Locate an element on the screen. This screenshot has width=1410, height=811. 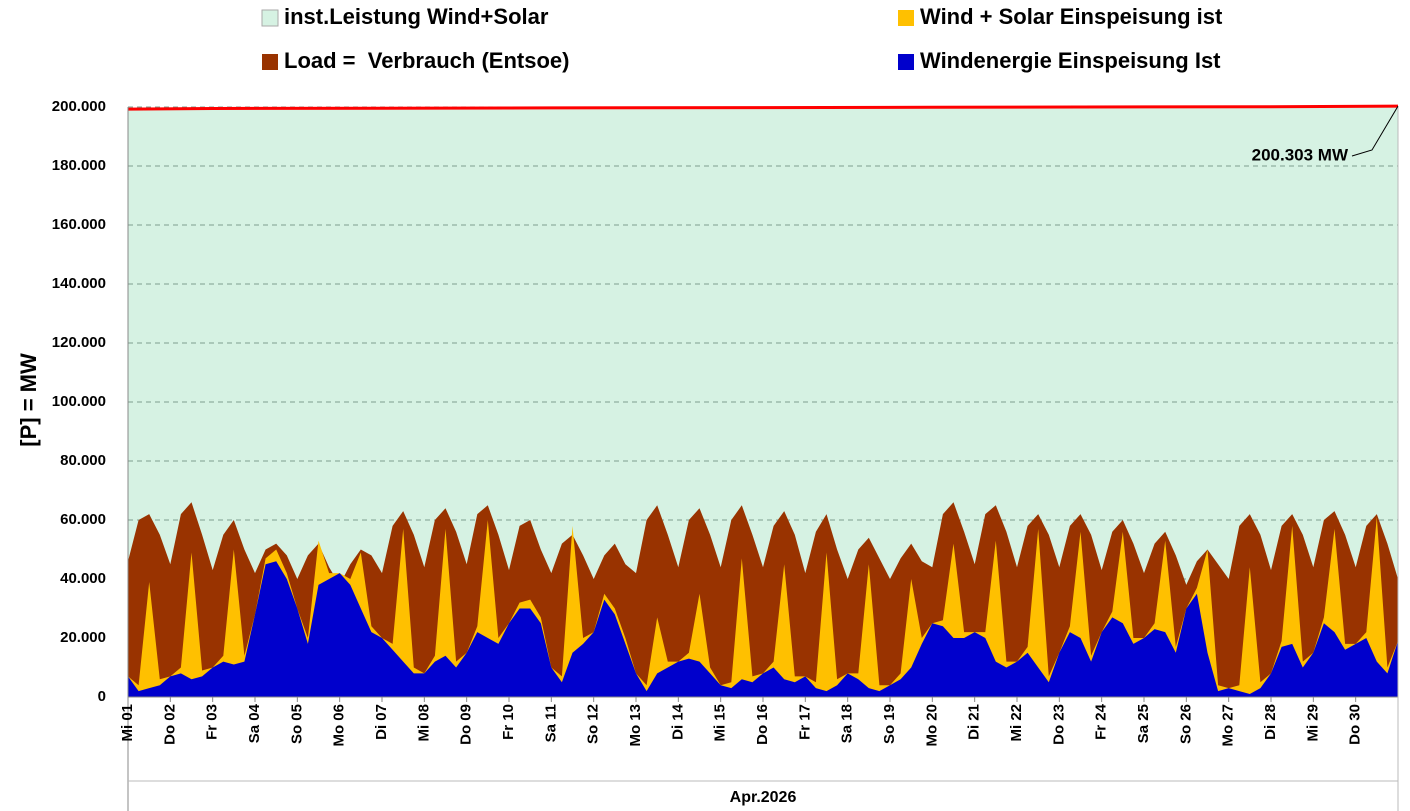
x-tick-label: Sa 25 is located at coordinates (1143, 723).